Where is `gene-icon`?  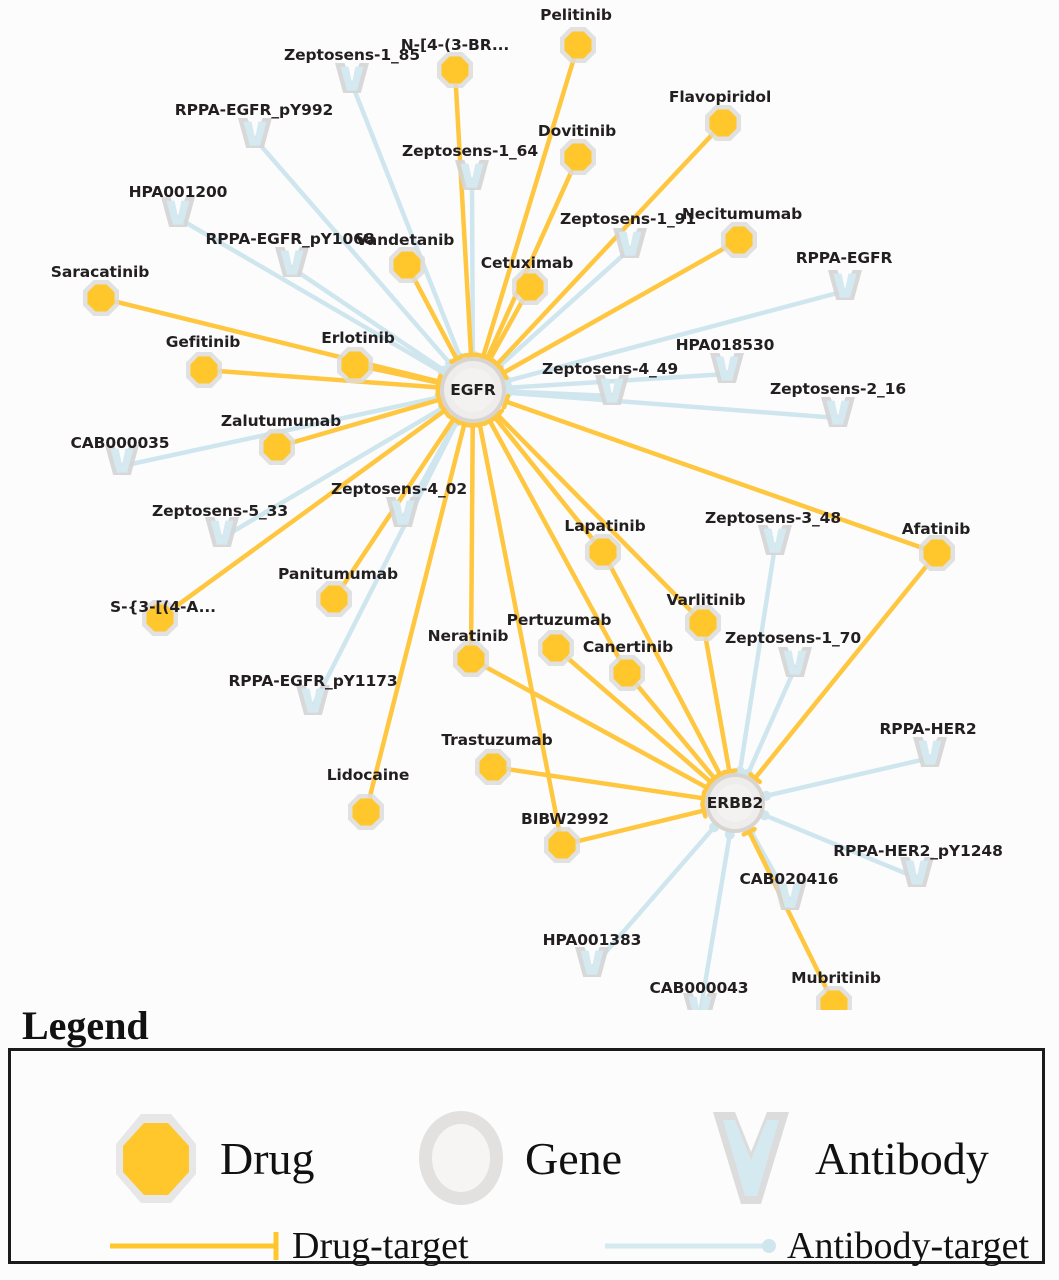
gene-icon is located at coordinates (461, 1158).